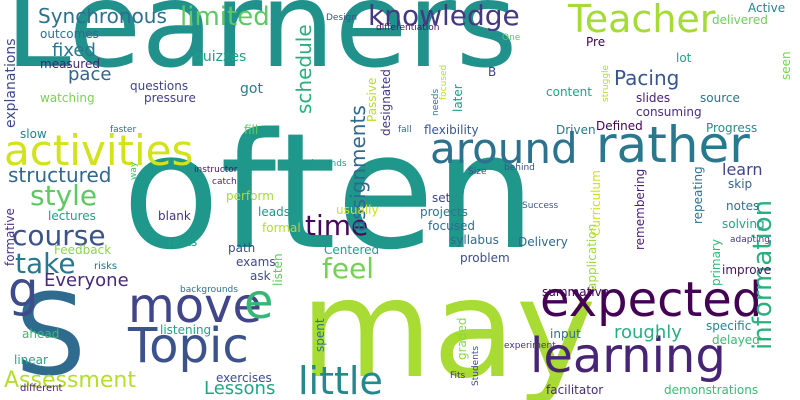 The image size is (800, 400). Describe the element at coordinates (195, 306) in the screenshot. I see `word-move: move` at that location.